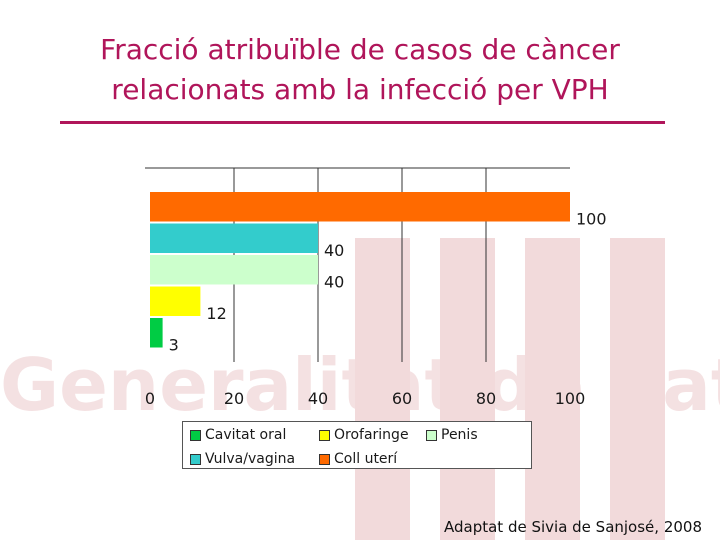 This screenshot has width=720, height=540. Describe the element at coordinates (570, 398) in the screenshot. I see `x-tick-label: 100` at that location.